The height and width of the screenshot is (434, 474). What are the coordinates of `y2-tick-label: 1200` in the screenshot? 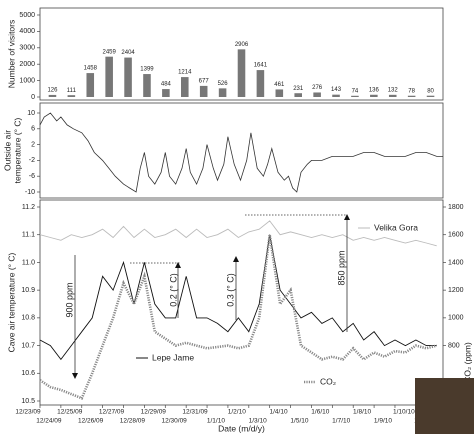 It's located at (456, 290).